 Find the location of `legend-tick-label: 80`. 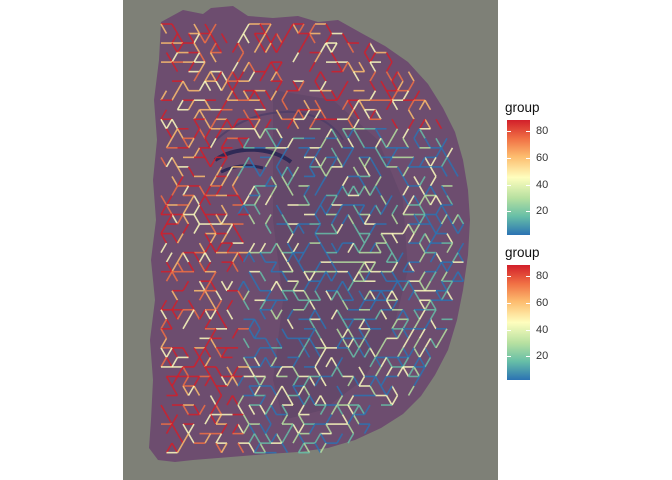

legend-tick-label: 80 is located at coordinates (542, 276).